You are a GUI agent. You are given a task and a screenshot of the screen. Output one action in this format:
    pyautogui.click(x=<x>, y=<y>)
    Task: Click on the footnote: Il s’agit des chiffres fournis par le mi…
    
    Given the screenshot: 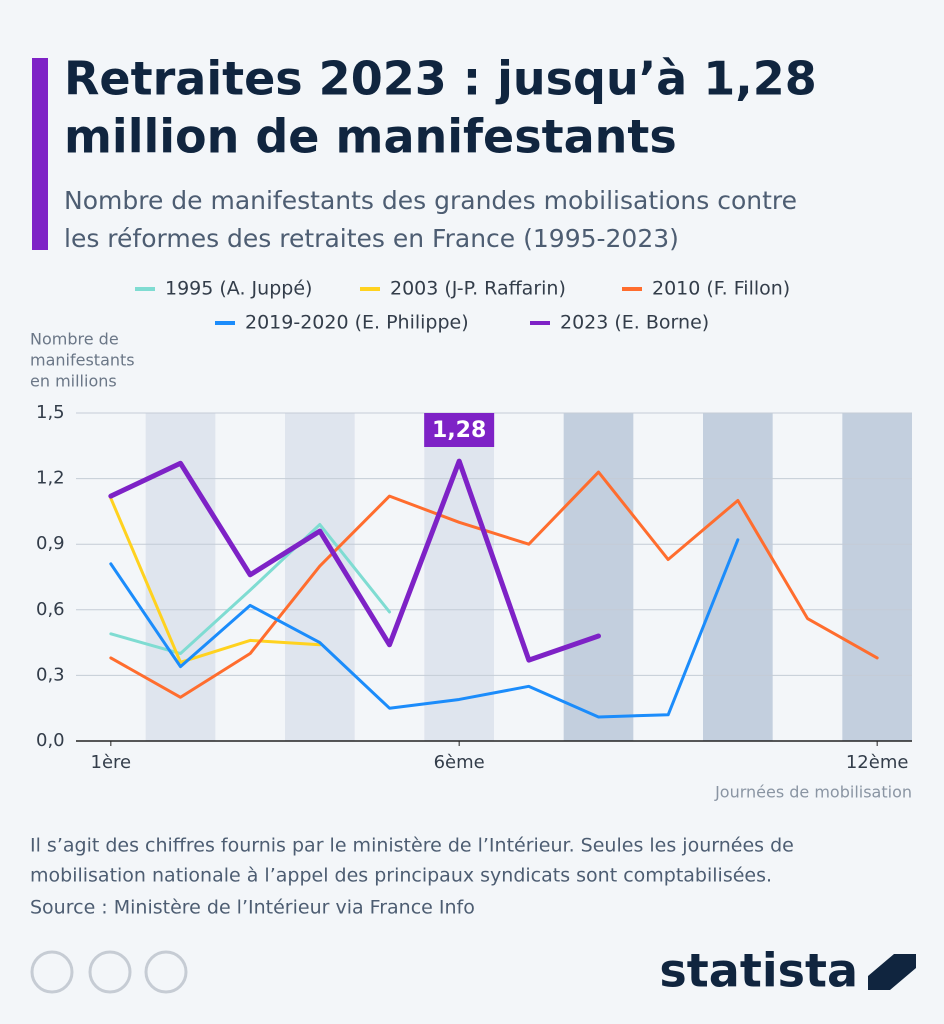 What is the action you would take?
    pyautogui.click(x=412, y=846)
    